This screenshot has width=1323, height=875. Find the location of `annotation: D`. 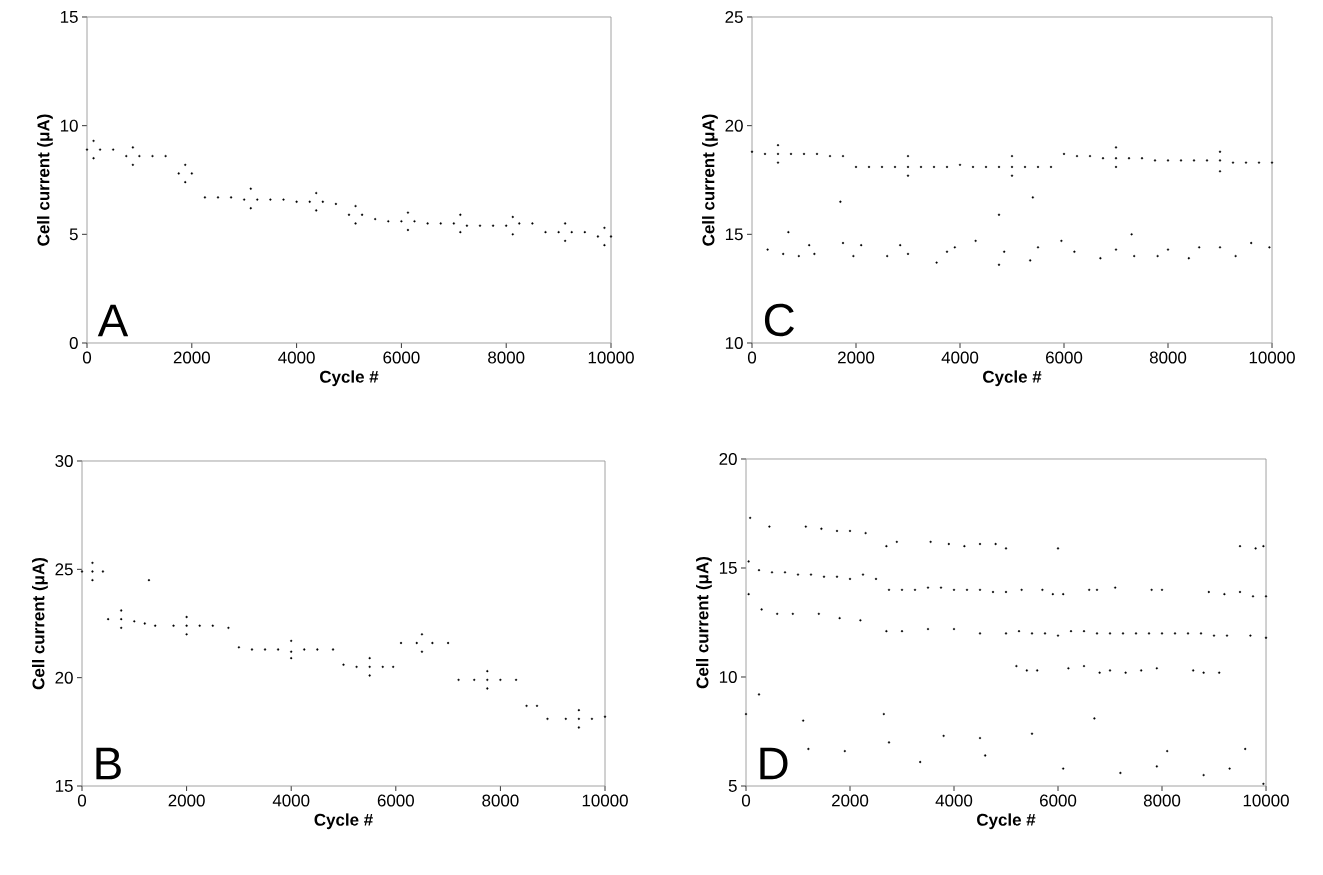

annotation: D is located at coordinates (774, 763).